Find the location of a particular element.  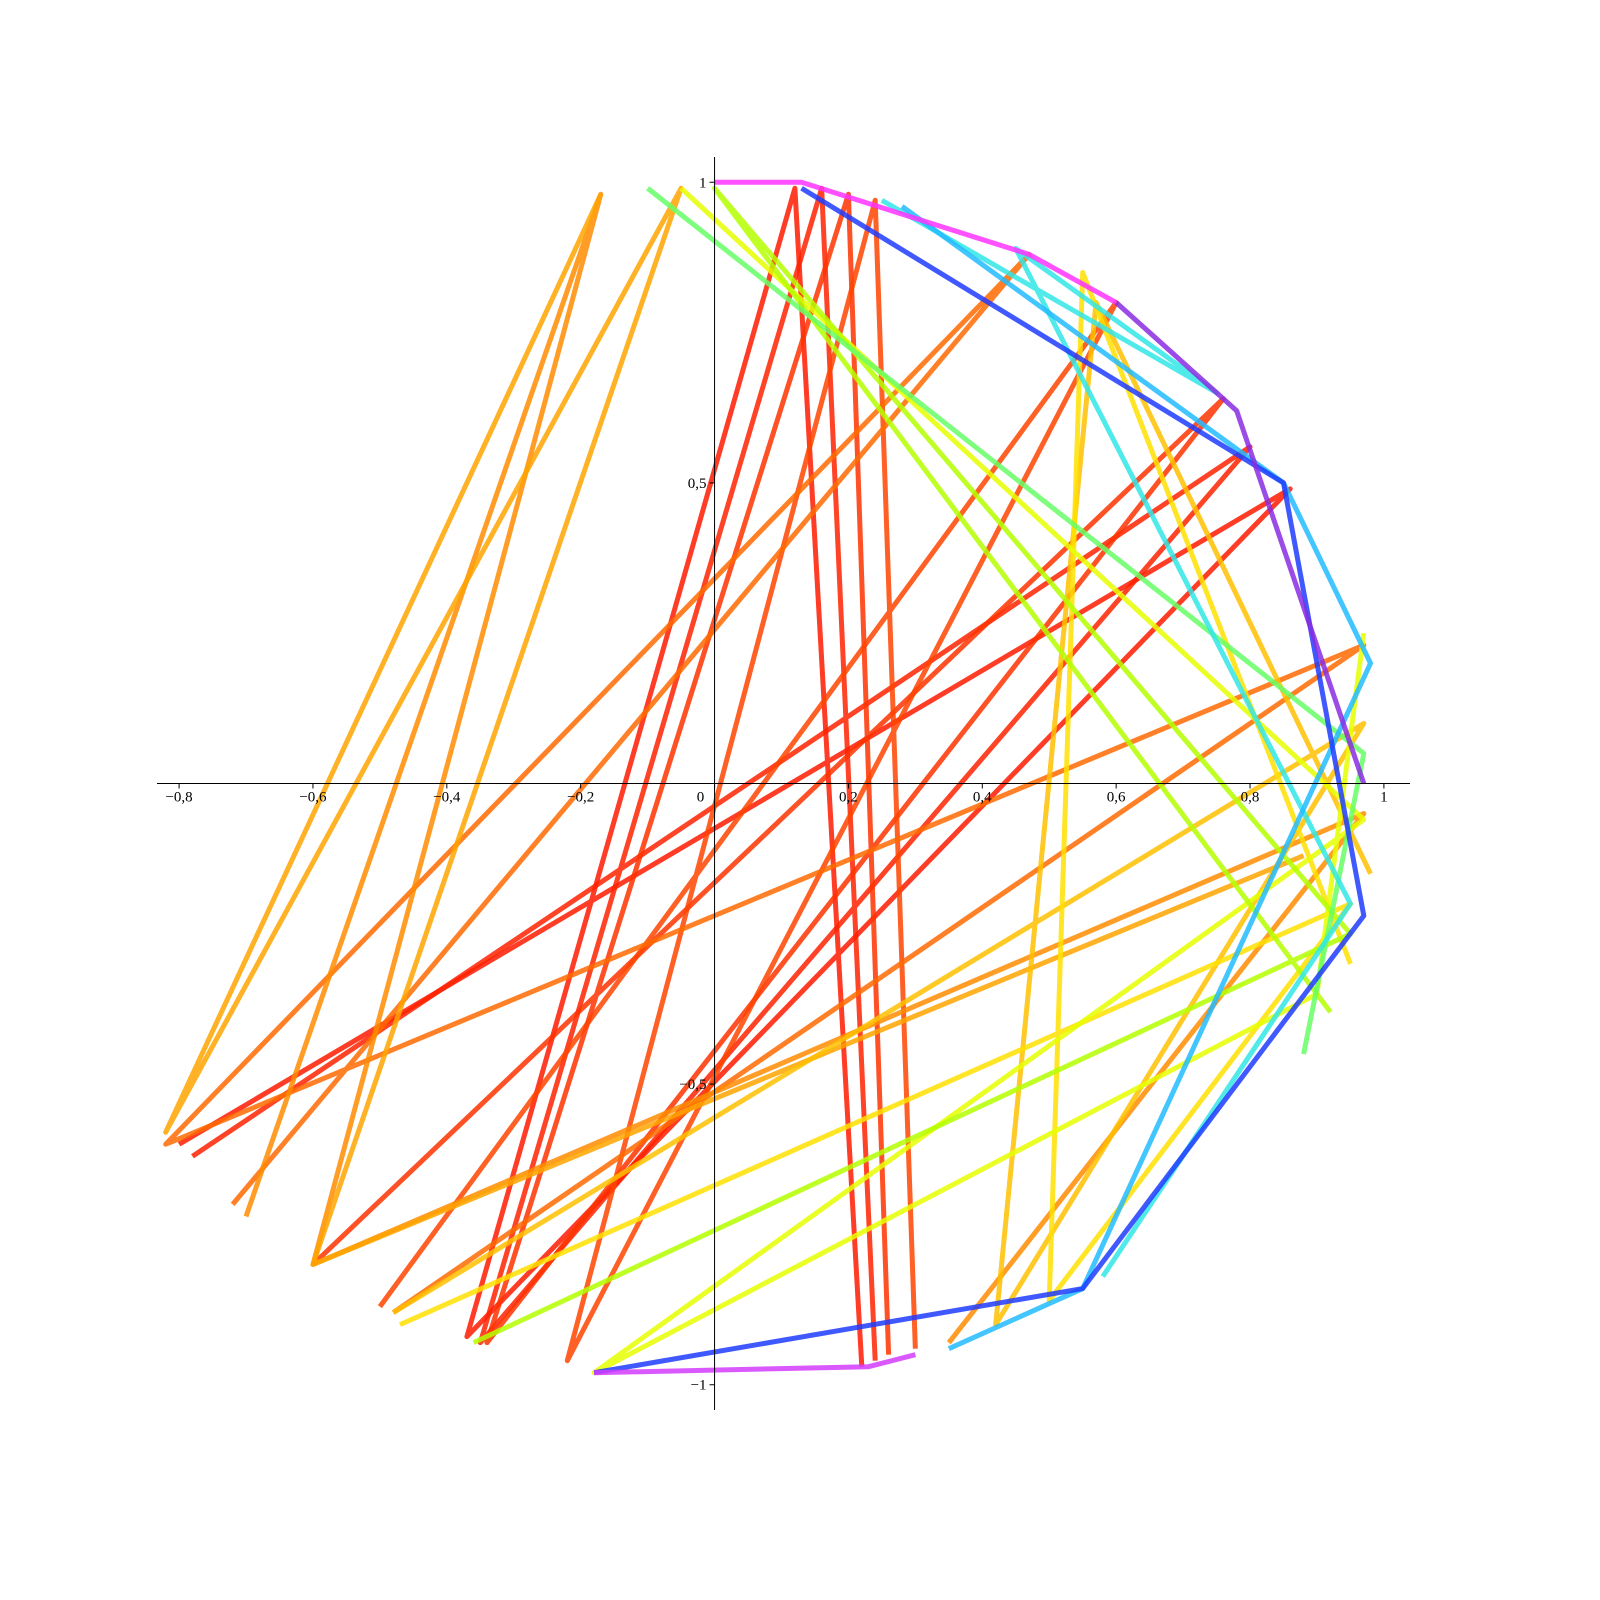

x-tick-label: −0,8 is located at coordinates (178, 798).